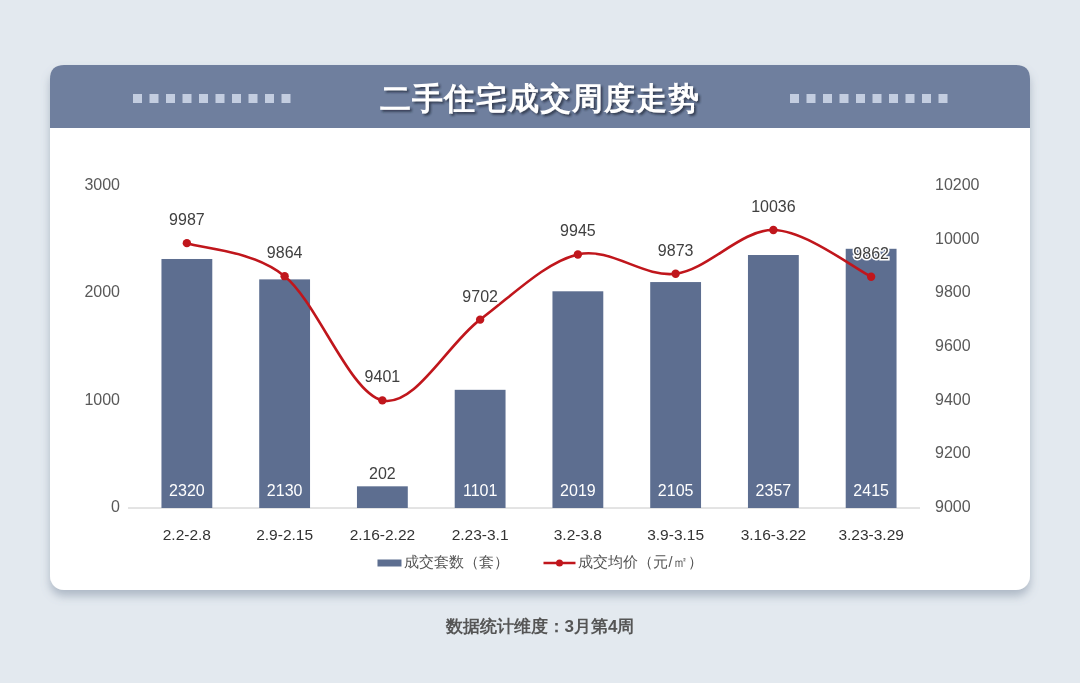 The width and height of the screenshot is (1080, 683). Describe the element at coordinates (382, 474) in the screenshot. I see `data-label: 202` at that location.